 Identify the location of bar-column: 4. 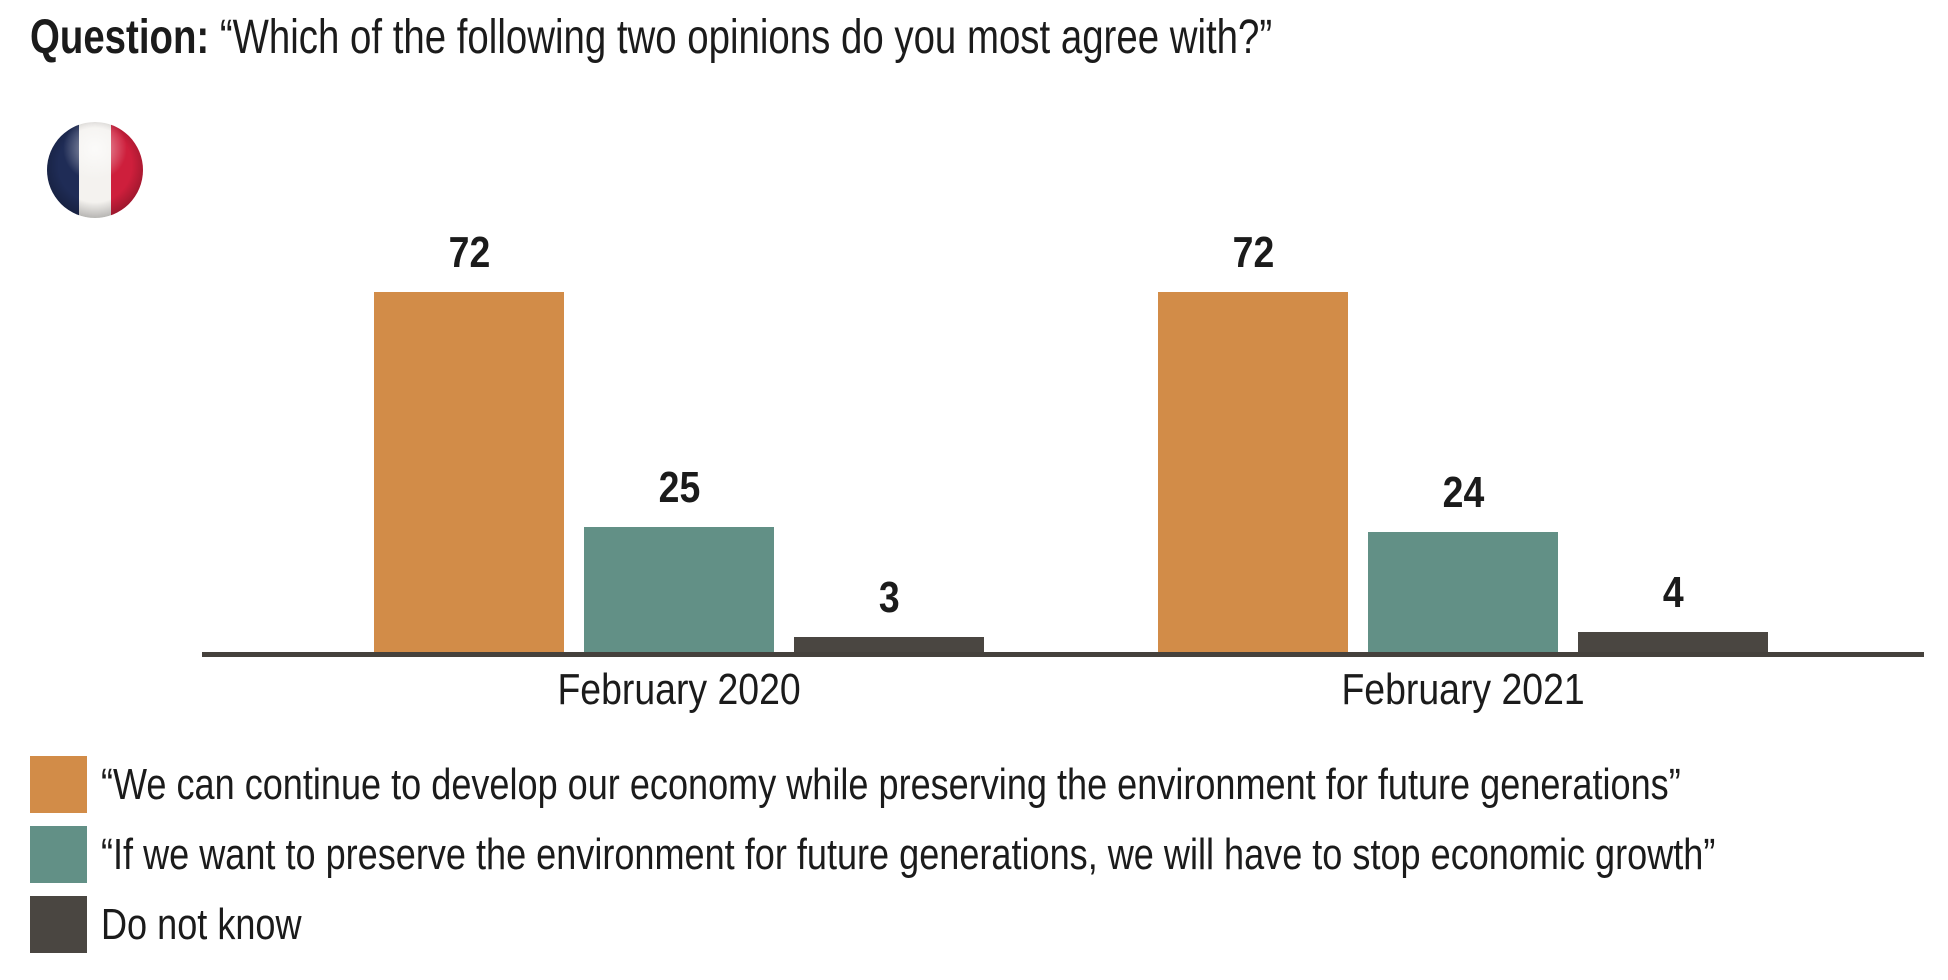
(1673, 611).